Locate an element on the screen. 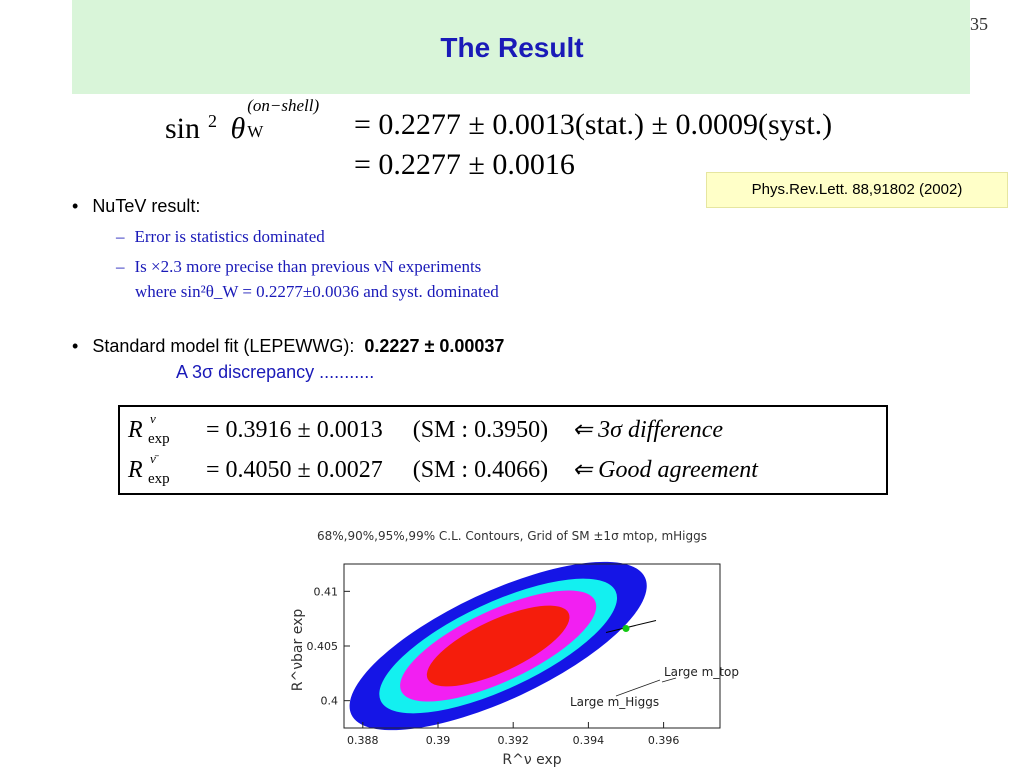 The width and height of the screenshot is (1024, 768). reference-badge: Phys.Rev.Lett. 88,91802 (2002) is located at coordinates (857, 190).